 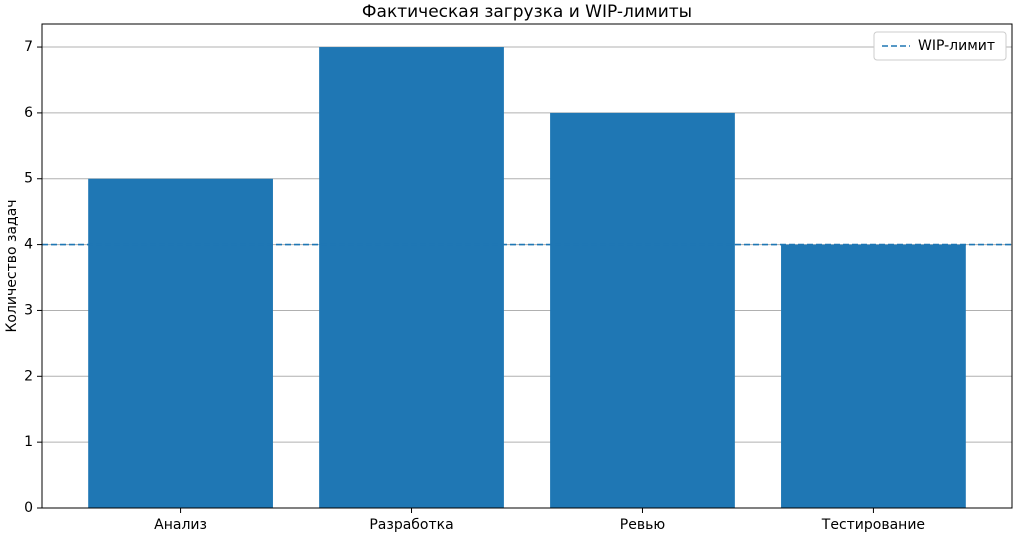 I want to click on y-tick-label: 0, so click(x=28, y=508).